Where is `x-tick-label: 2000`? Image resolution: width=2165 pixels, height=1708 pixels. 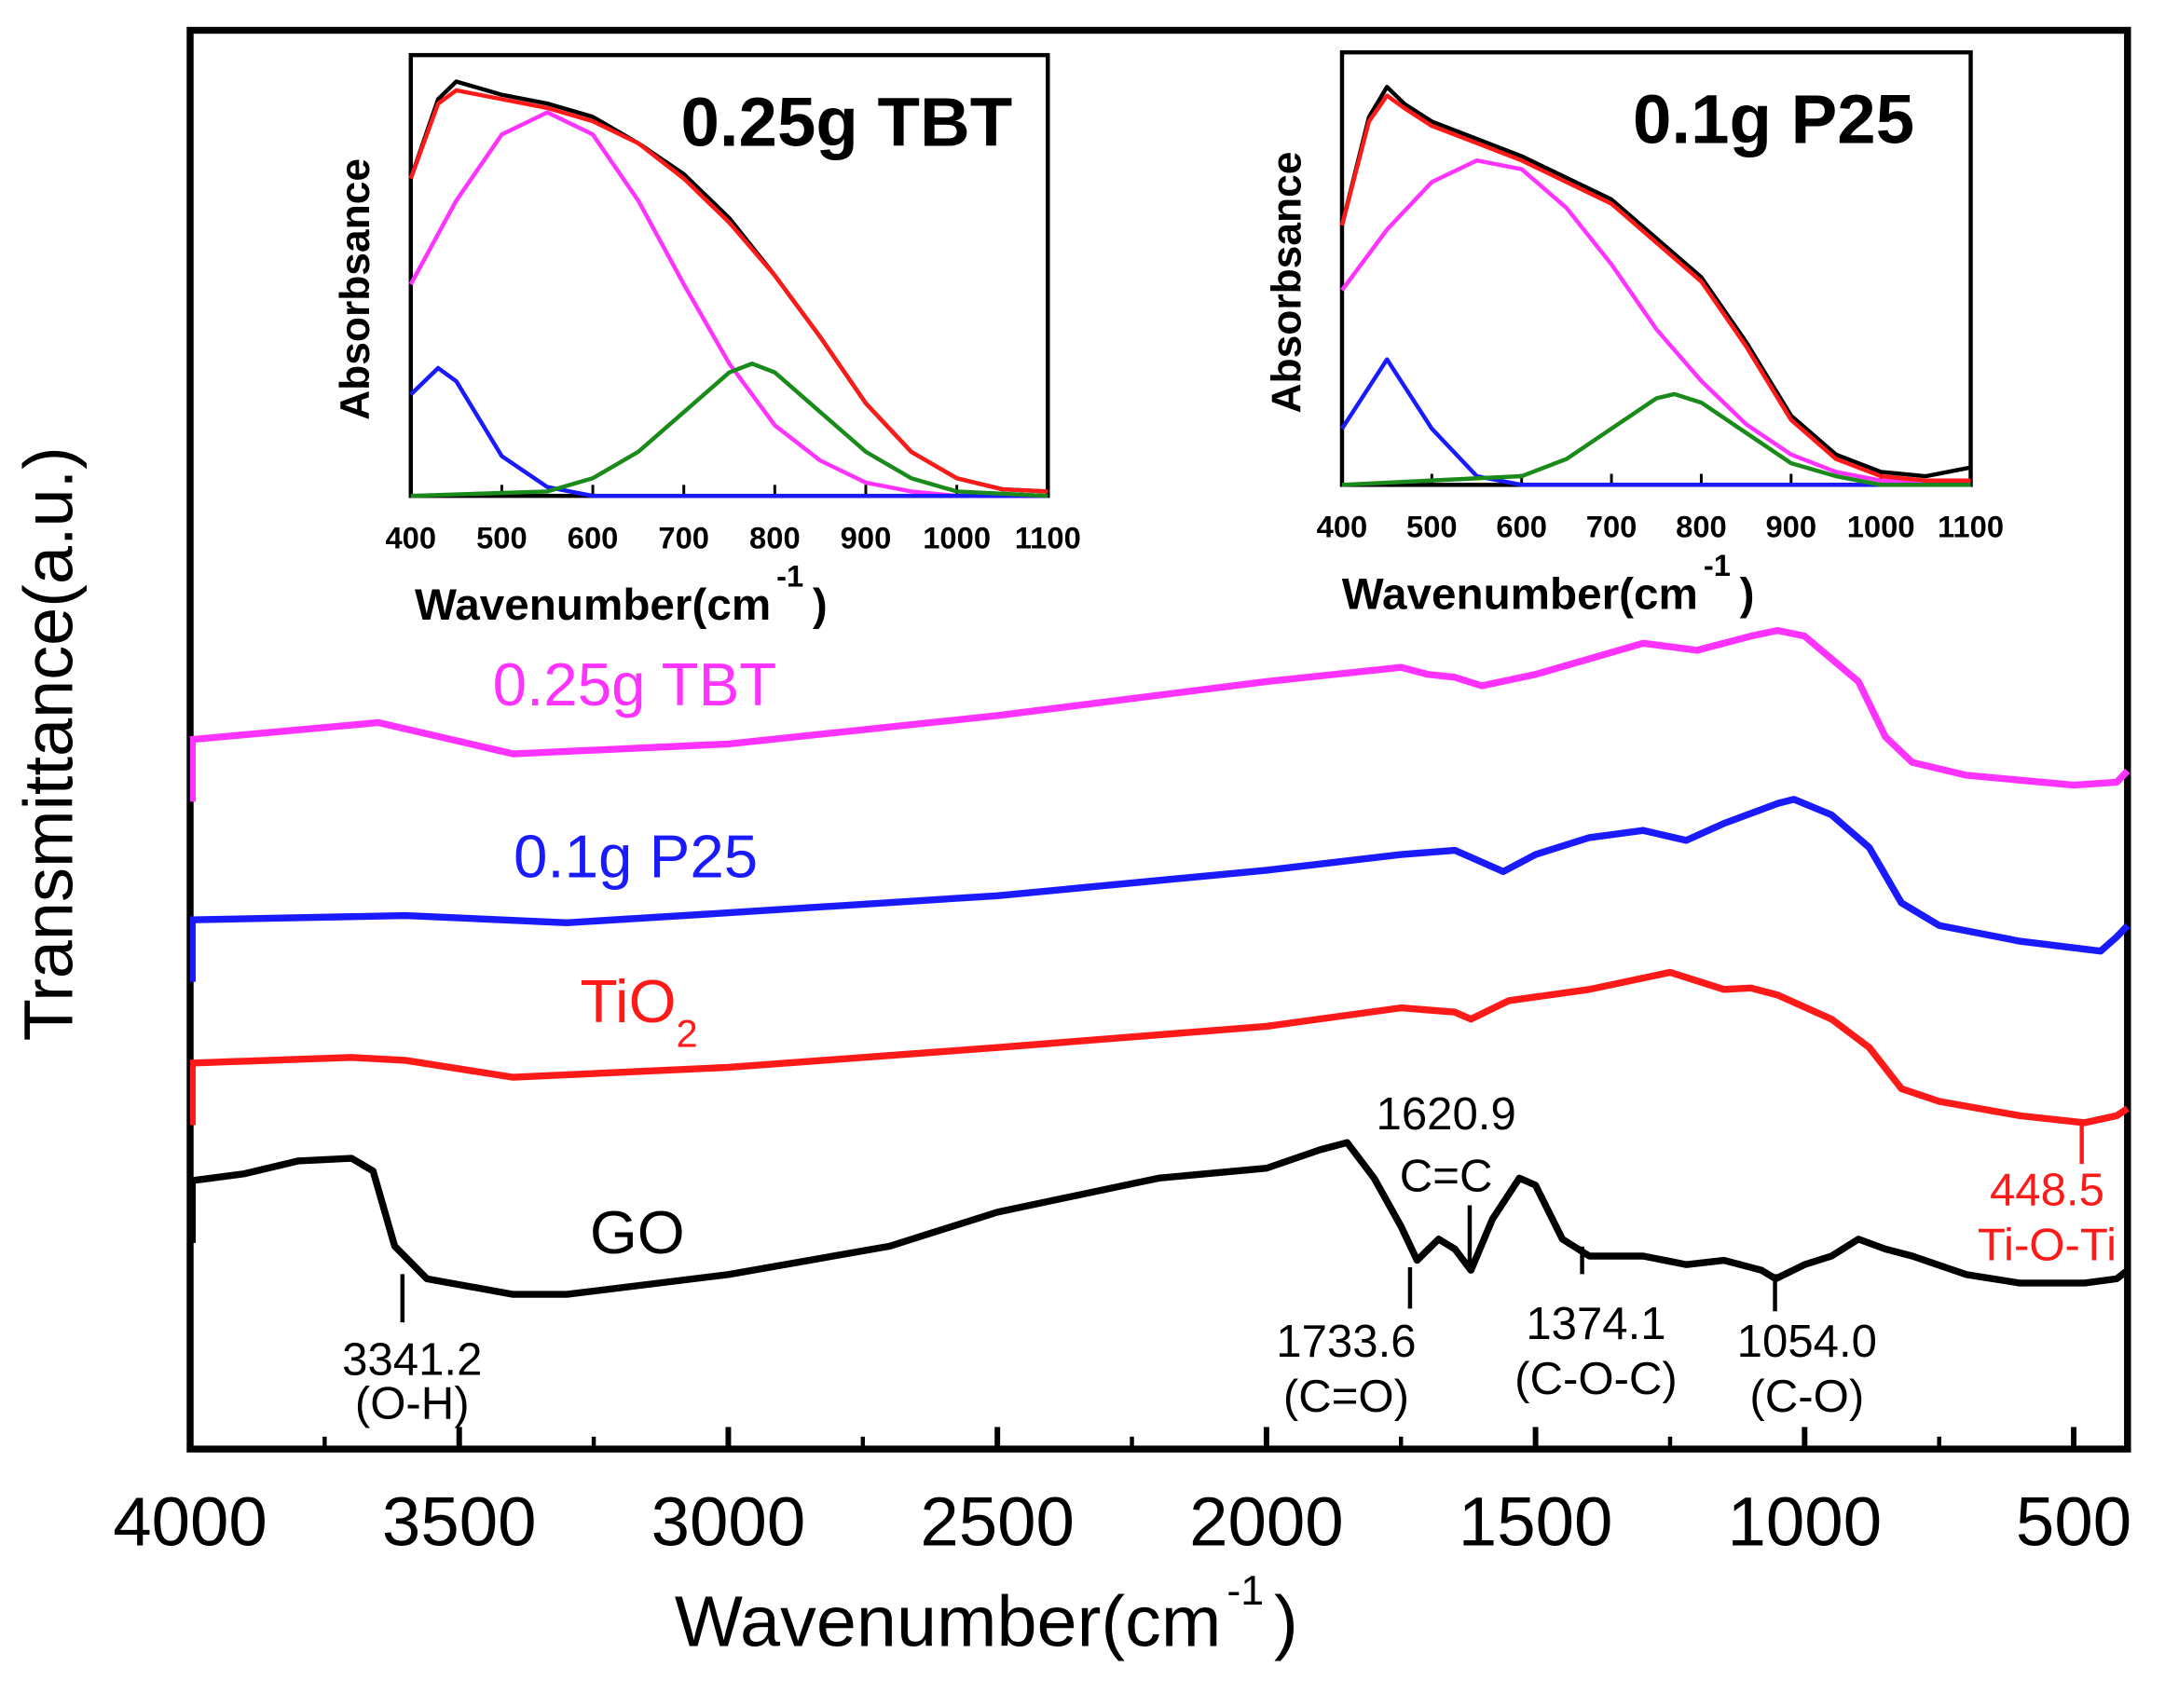 x-tick-label: 2000 is located at coordinates (1266, 1522).